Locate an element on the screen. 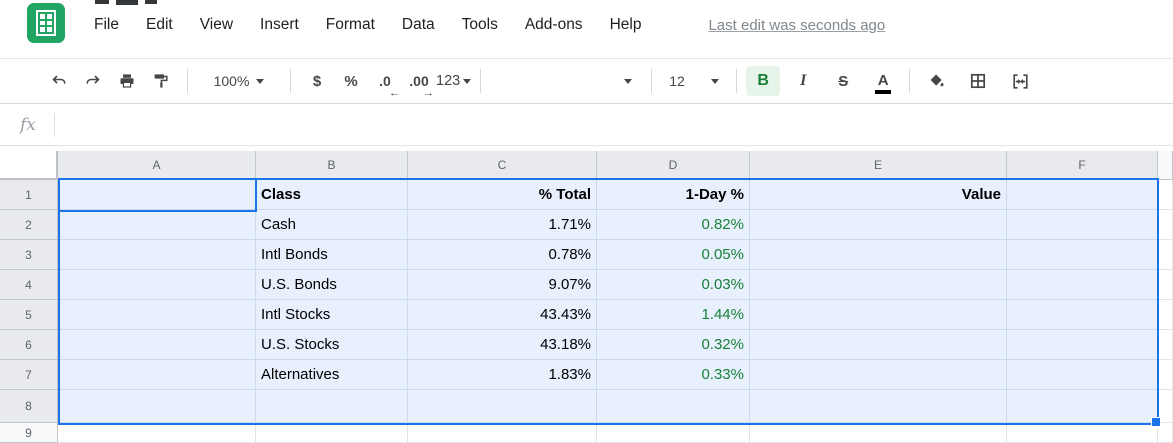 The image size is (1173, 443). row-header-2: 2 is located at coordinates (29, 225).